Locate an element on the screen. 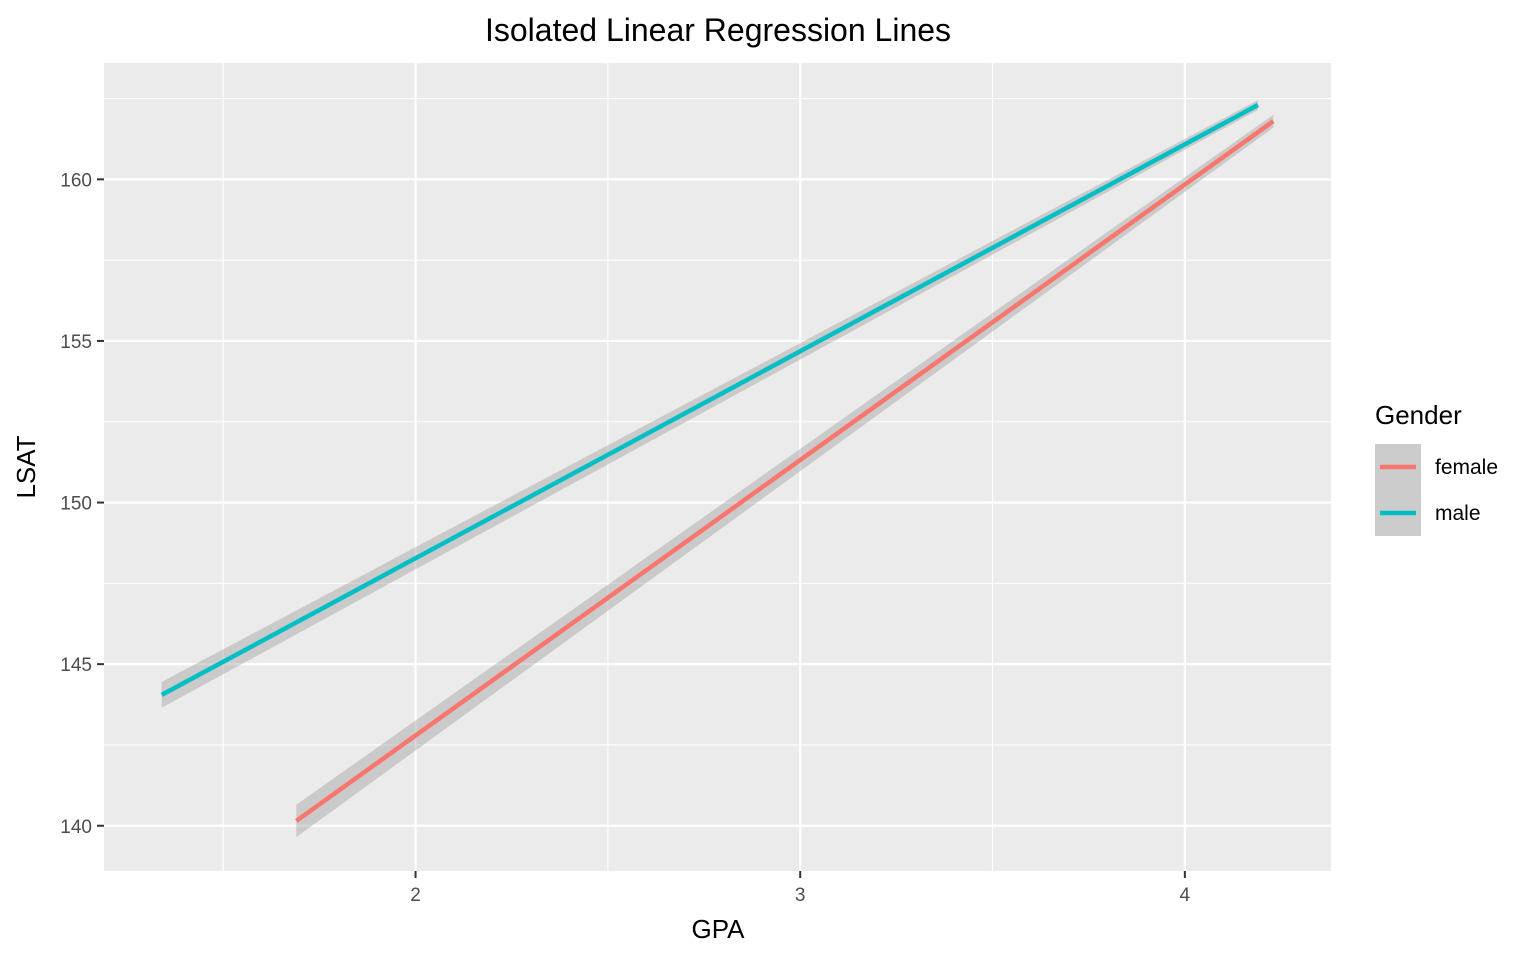 The height and width of the screenshot is (960, 1536). x-tick-label: 3 is located at coordinates (800, 895).